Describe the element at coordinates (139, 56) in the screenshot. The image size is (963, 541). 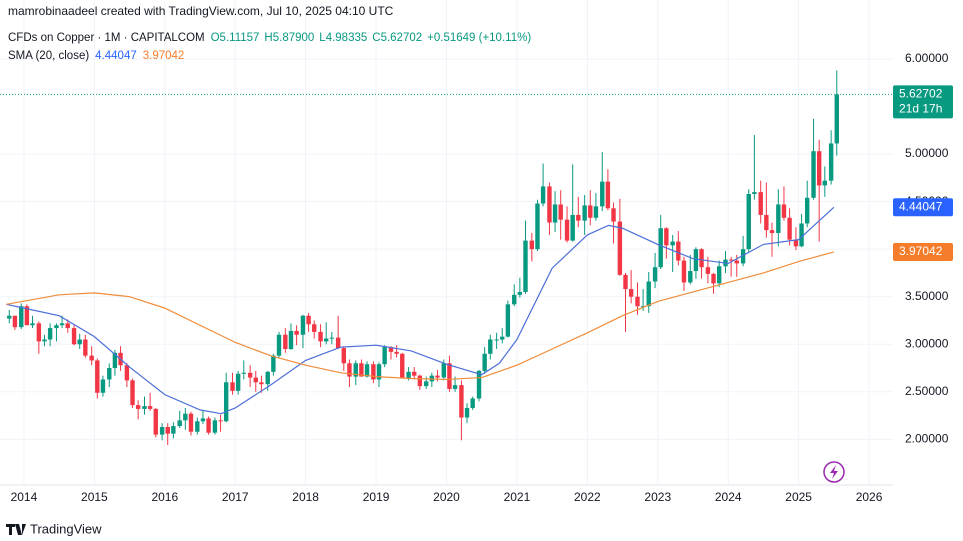
I see `indicator-values: 4.44047 3.97042` at that location.